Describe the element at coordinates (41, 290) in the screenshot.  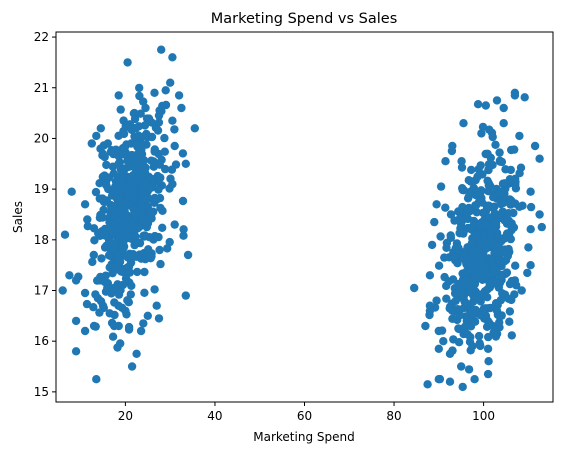
I see `y-tick-label: 17` at that location.